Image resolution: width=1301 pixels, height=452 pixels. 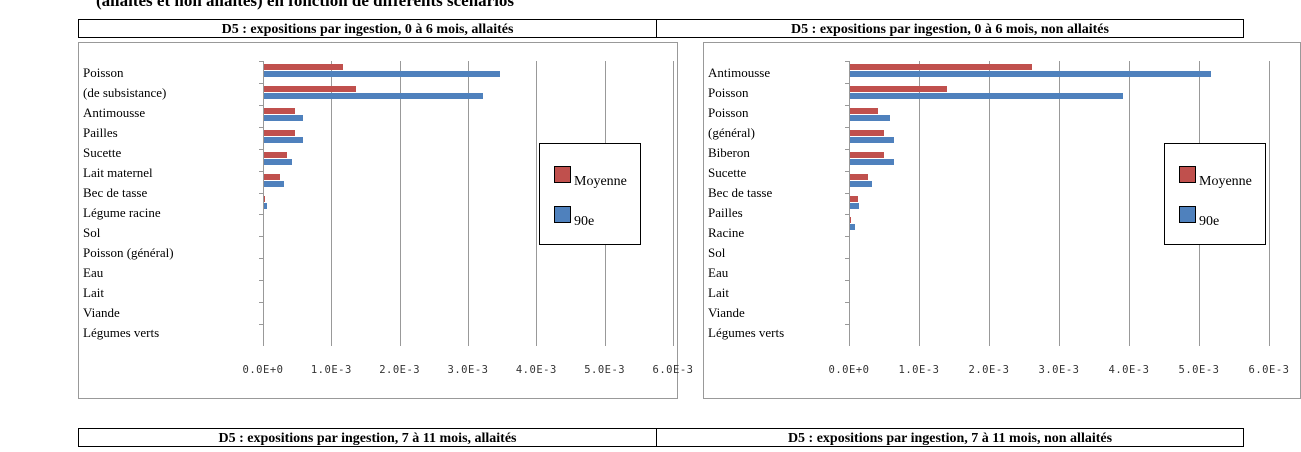 What do you see at coordinates (729, 152) in the screenshot?
I see `y-tick-label: Biberon` at bounding box center [729, 152].